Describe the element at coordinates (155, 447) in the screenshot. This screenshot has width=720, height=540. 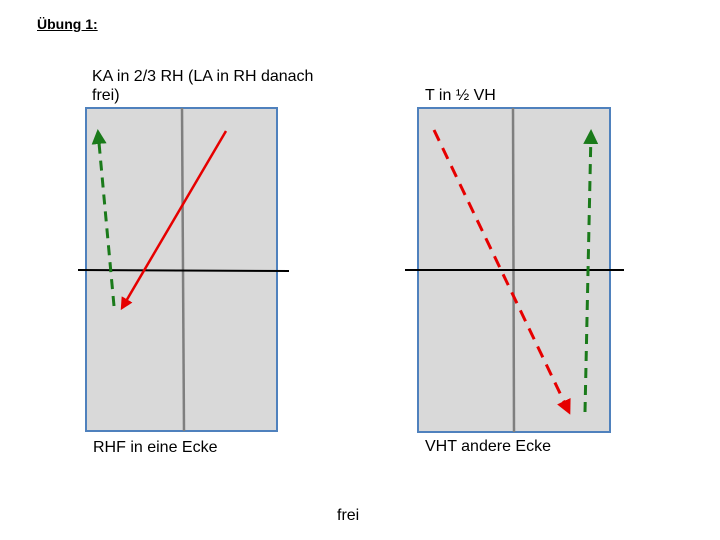
I see `left-bottom-label: RHF in eine Ecke` at that location.